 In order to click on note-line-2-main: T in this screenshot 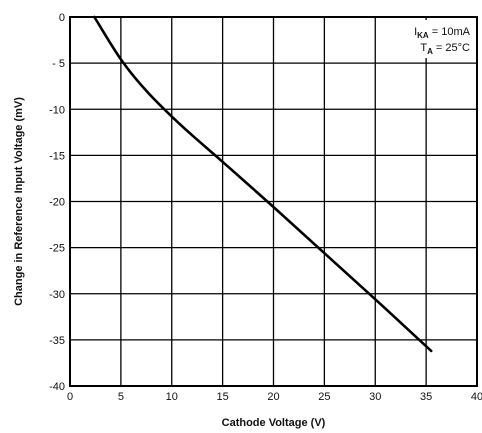, I will do `click(423, 48)`.